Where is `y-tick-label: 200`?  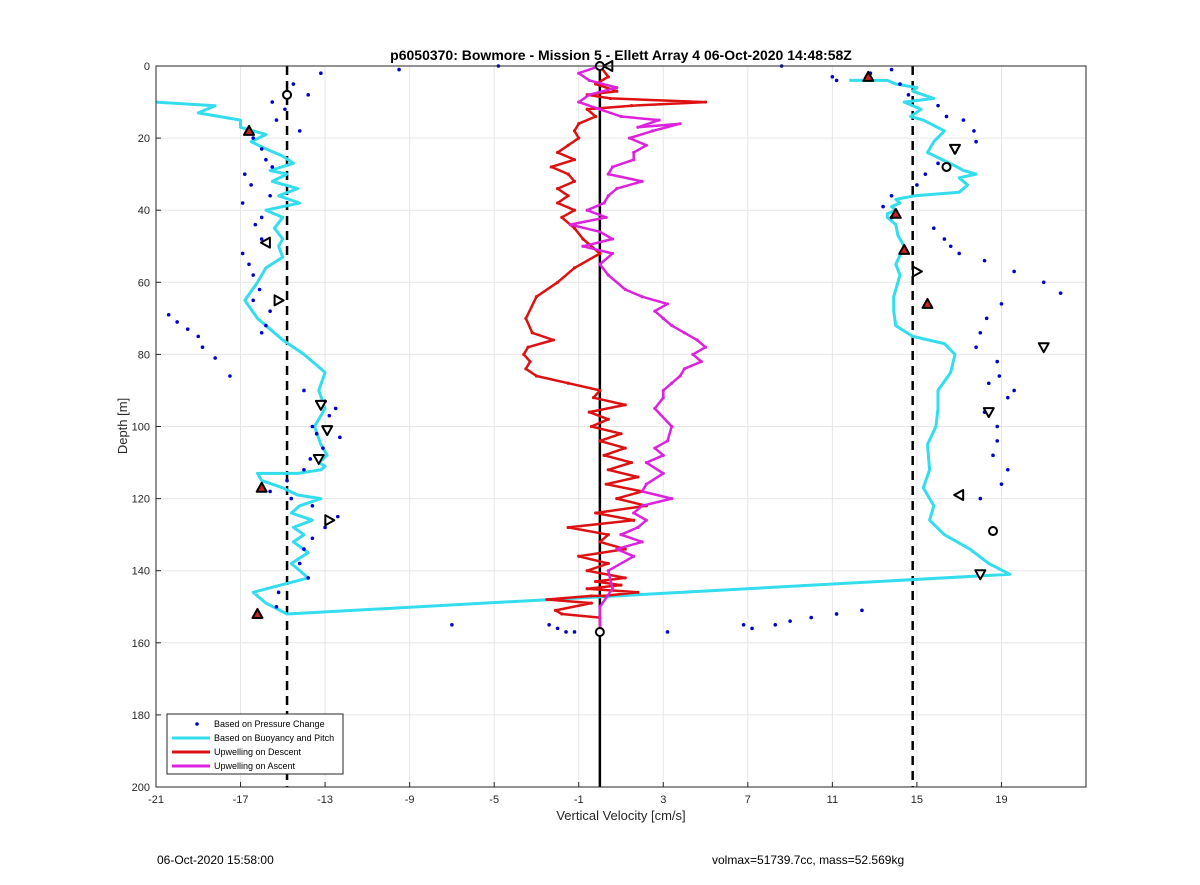
y-tick-label: 200 is located at coordinates (141, 788).